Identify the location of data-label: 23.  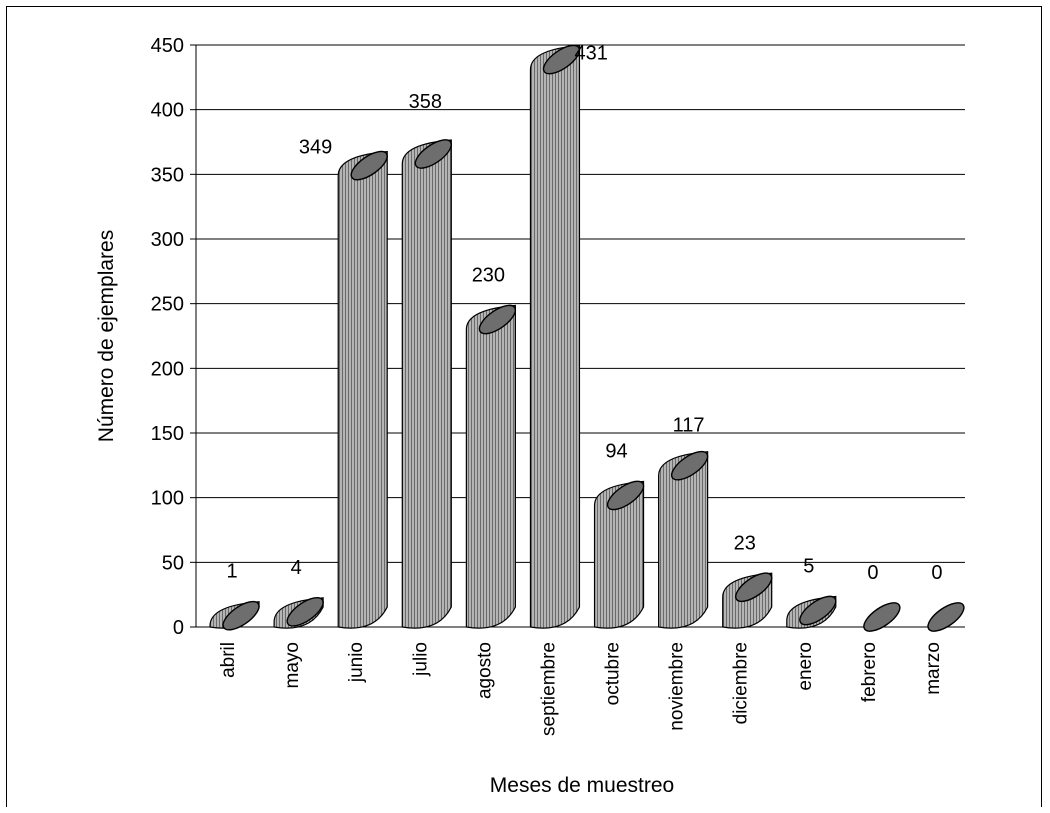
(745, 543).